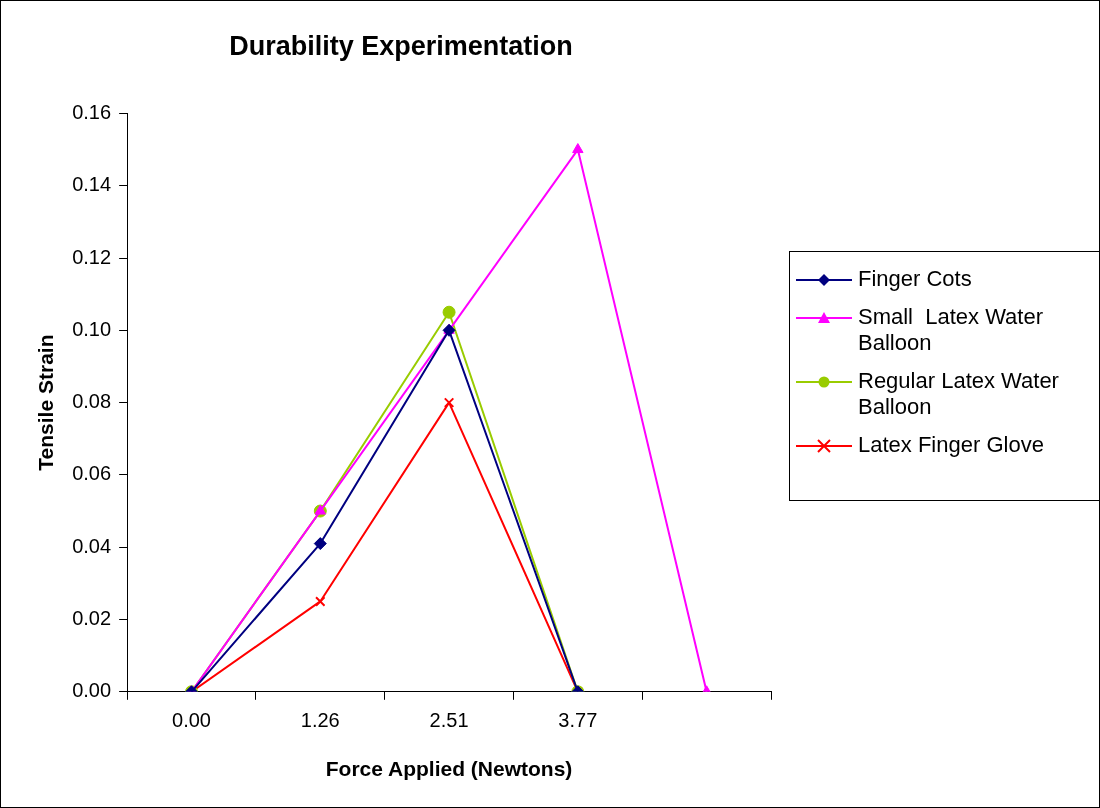 The image size is (1100, 808). Describe the element at coordinates (320, 720) in the screenshot. I see `x-tick-label: 1.26` at that location.